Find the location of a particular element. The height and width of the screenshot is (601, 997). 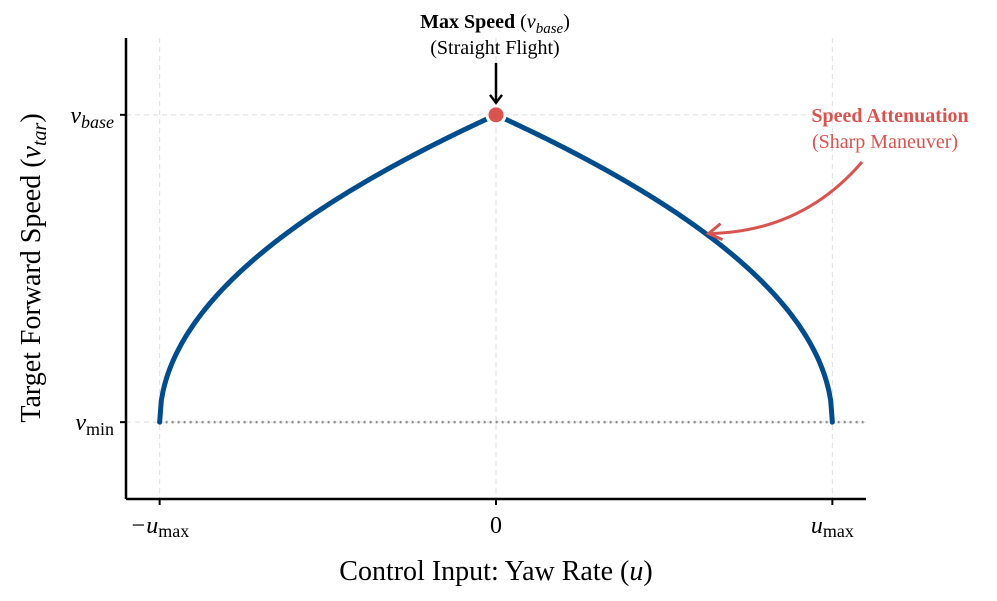

svg-text: Max Speed (vbase) is located at coordinates (495, 24).